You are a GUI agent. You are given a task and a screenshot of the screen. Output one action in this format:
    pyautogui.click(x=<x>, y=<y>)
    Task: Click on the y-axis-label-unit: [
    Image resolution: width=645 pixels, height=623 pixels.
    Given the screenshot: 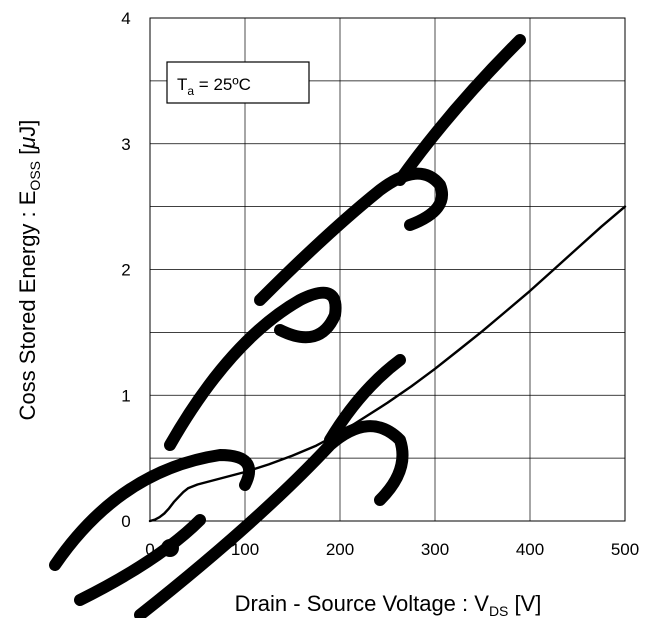 What is the action you would take?
    pyautogui.click(x=27, y=155)
    